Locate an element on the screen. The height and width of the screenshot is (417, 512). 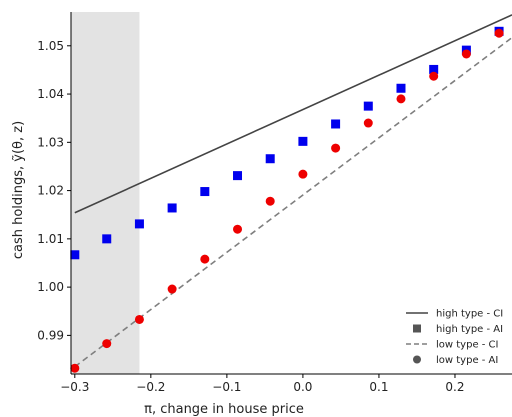
x-tick-label: −0.2 is located at coordinates (150, 387).